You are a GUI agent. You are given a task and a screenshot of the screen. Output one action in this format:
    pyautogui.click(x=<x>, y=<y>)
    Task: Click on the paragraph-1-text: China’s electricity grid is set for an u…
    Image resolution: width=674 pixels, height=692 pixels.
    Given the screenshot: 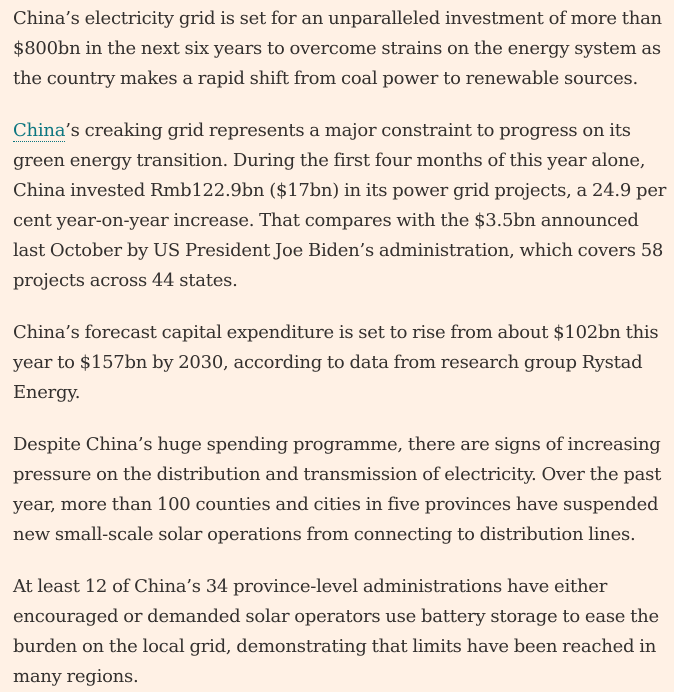 What is the action you would take?
    pyautogui.click(x=337, y=48)
    